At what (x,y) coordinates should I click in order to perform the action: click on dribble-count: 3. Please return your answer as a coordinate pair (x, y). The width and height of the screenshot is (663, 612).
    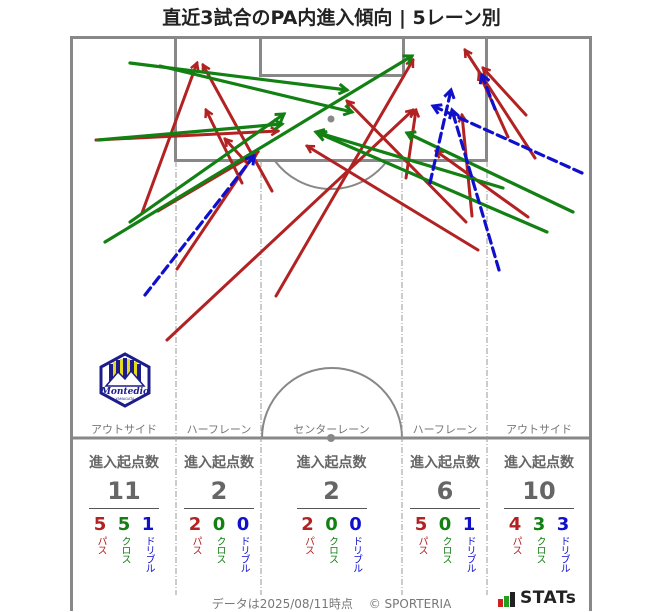
    Looking at the image, I should click on (563, 524).